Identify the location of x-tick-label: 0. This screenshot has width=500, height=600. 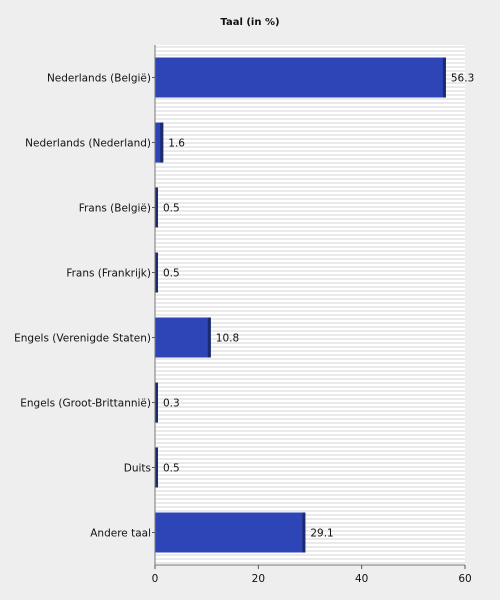
(155, 579).